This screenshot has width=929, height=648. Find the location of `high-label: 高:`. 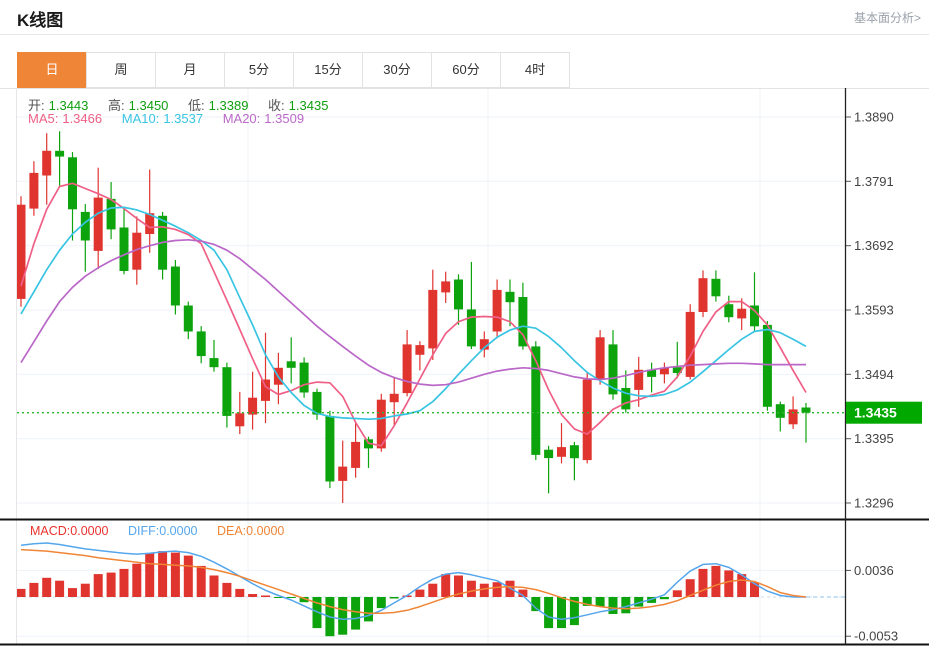

high-label: 高: is located at coordinates (116, 105).